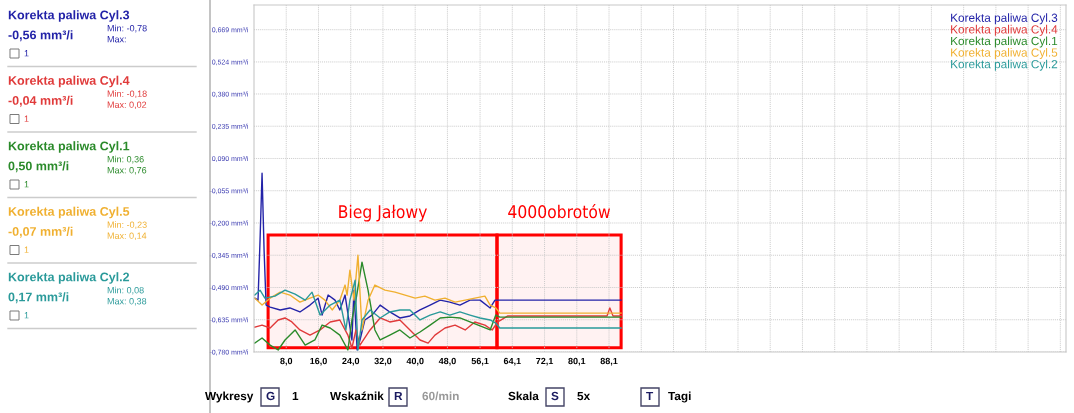 Image resolution: width=1074 pixels, height=413 pixels. What do you see at coordinates (415, 361) in the screenshot?
I see `x-tick-label: 40,0` at bounding box center [415, 361].